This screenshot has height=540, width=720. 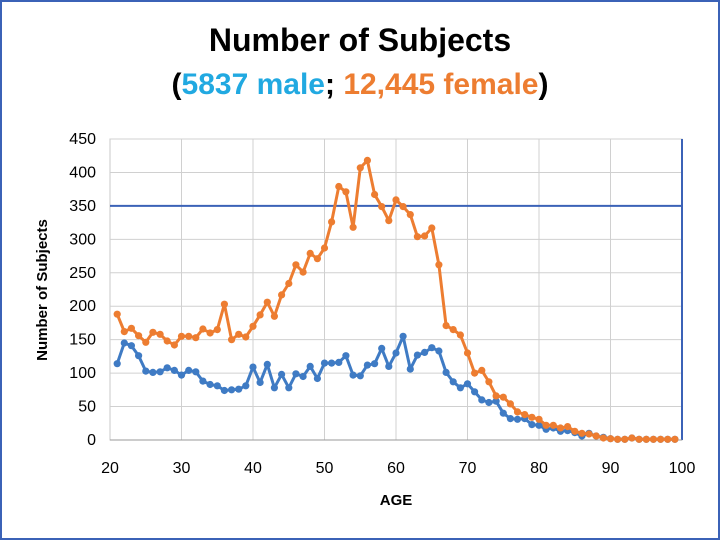 I want to click on y-tick-label: 250, so click(x=82, y=273).